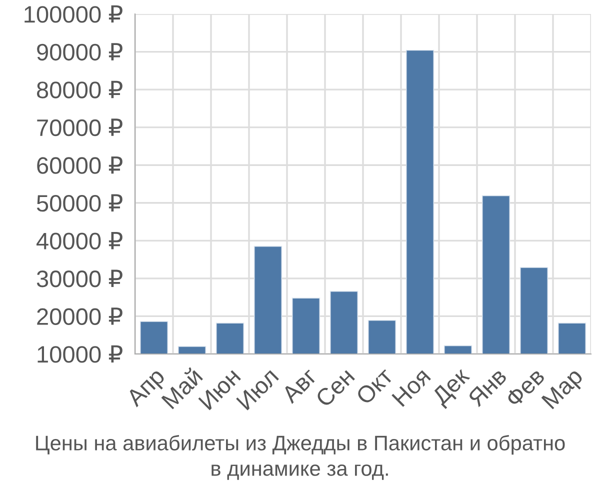  What do you see at coordinates (80, 354) in the screenshot?
I see `y-tick-label: 10000 ₽` at bounding box center [80, 354].